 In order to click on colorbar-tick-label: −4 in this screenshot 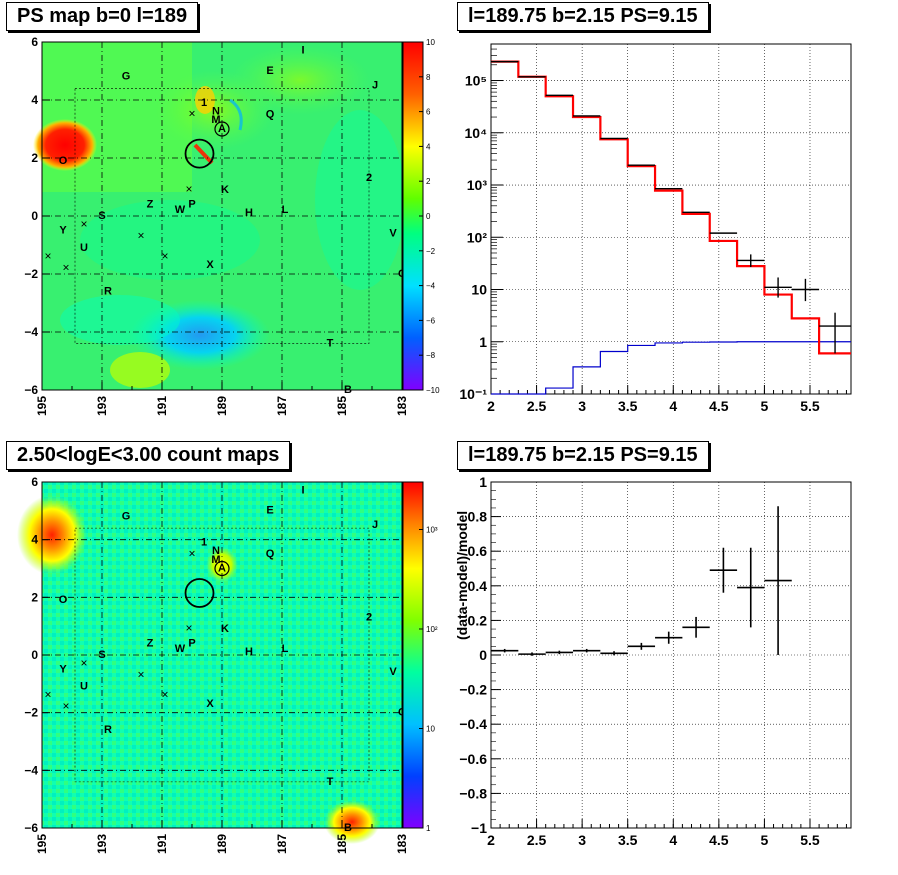, I will do `click(431, 286)`.